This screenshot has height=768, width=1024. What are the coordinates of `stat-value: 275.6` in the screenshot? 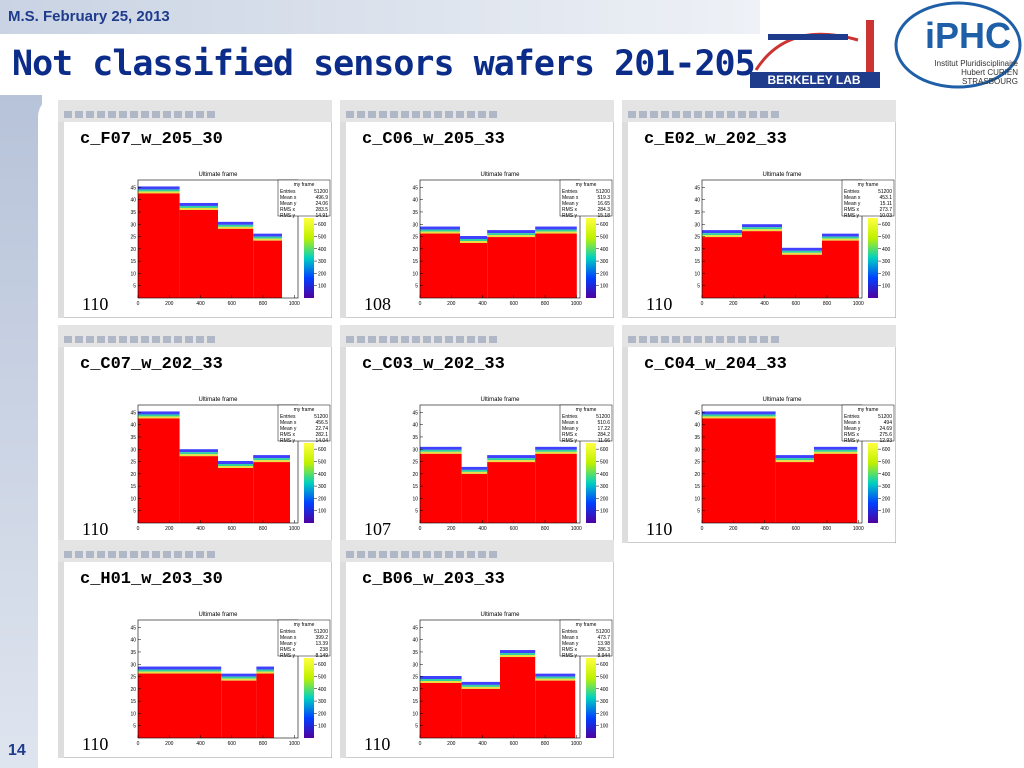 It's located at (885, 435).